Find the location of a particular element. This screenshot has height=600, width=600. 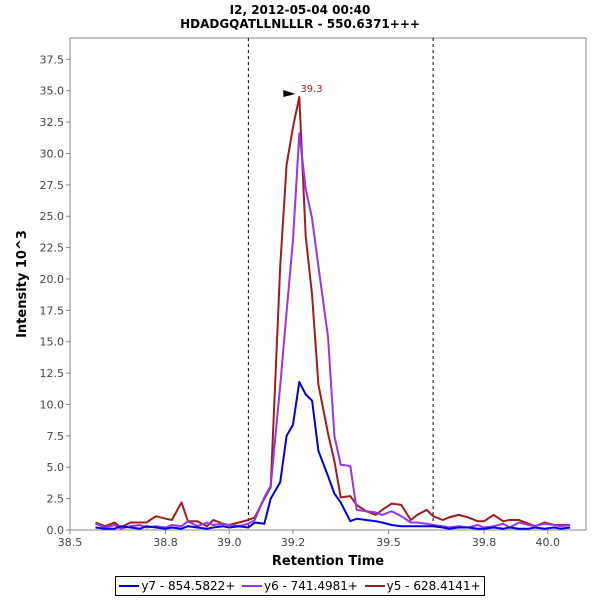

y-tick-label: 35.0 is located at coordinates (52, 91).